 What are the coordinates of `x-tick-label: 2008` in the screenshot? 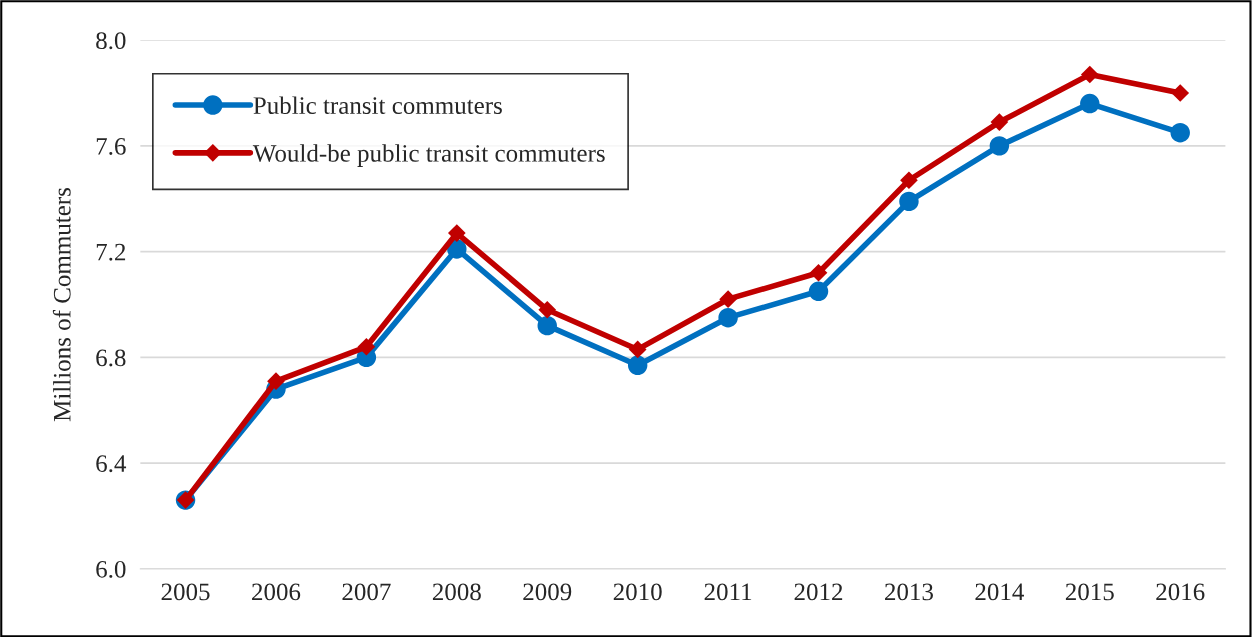 It's located at (456, 592).